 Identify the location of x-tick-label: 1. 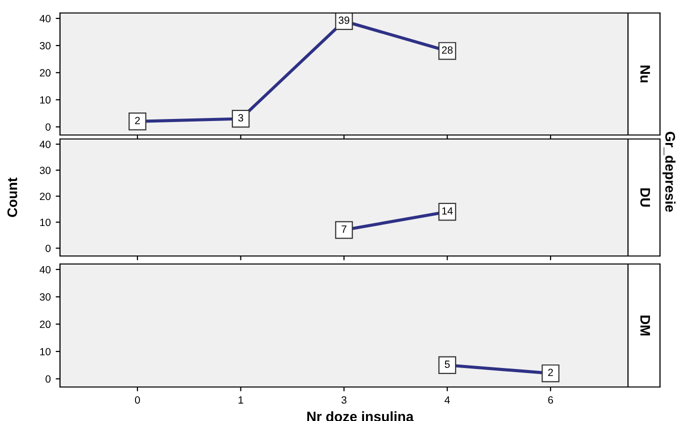
(241, 400).